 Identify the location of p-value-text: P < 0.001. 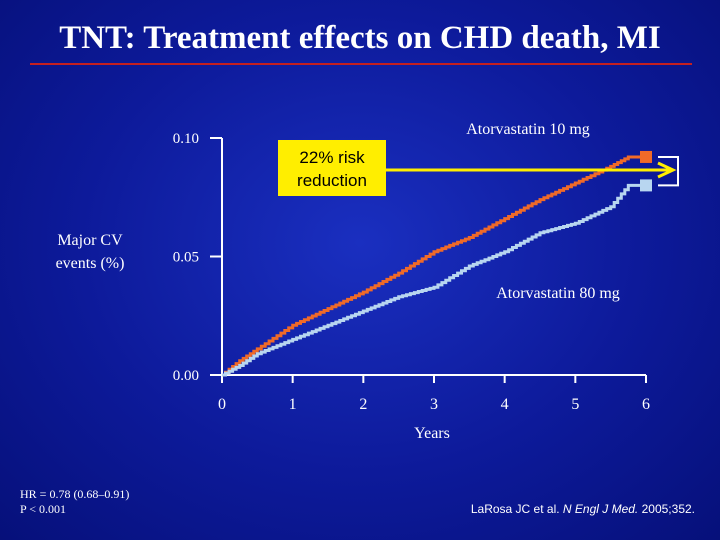
(43, 509).